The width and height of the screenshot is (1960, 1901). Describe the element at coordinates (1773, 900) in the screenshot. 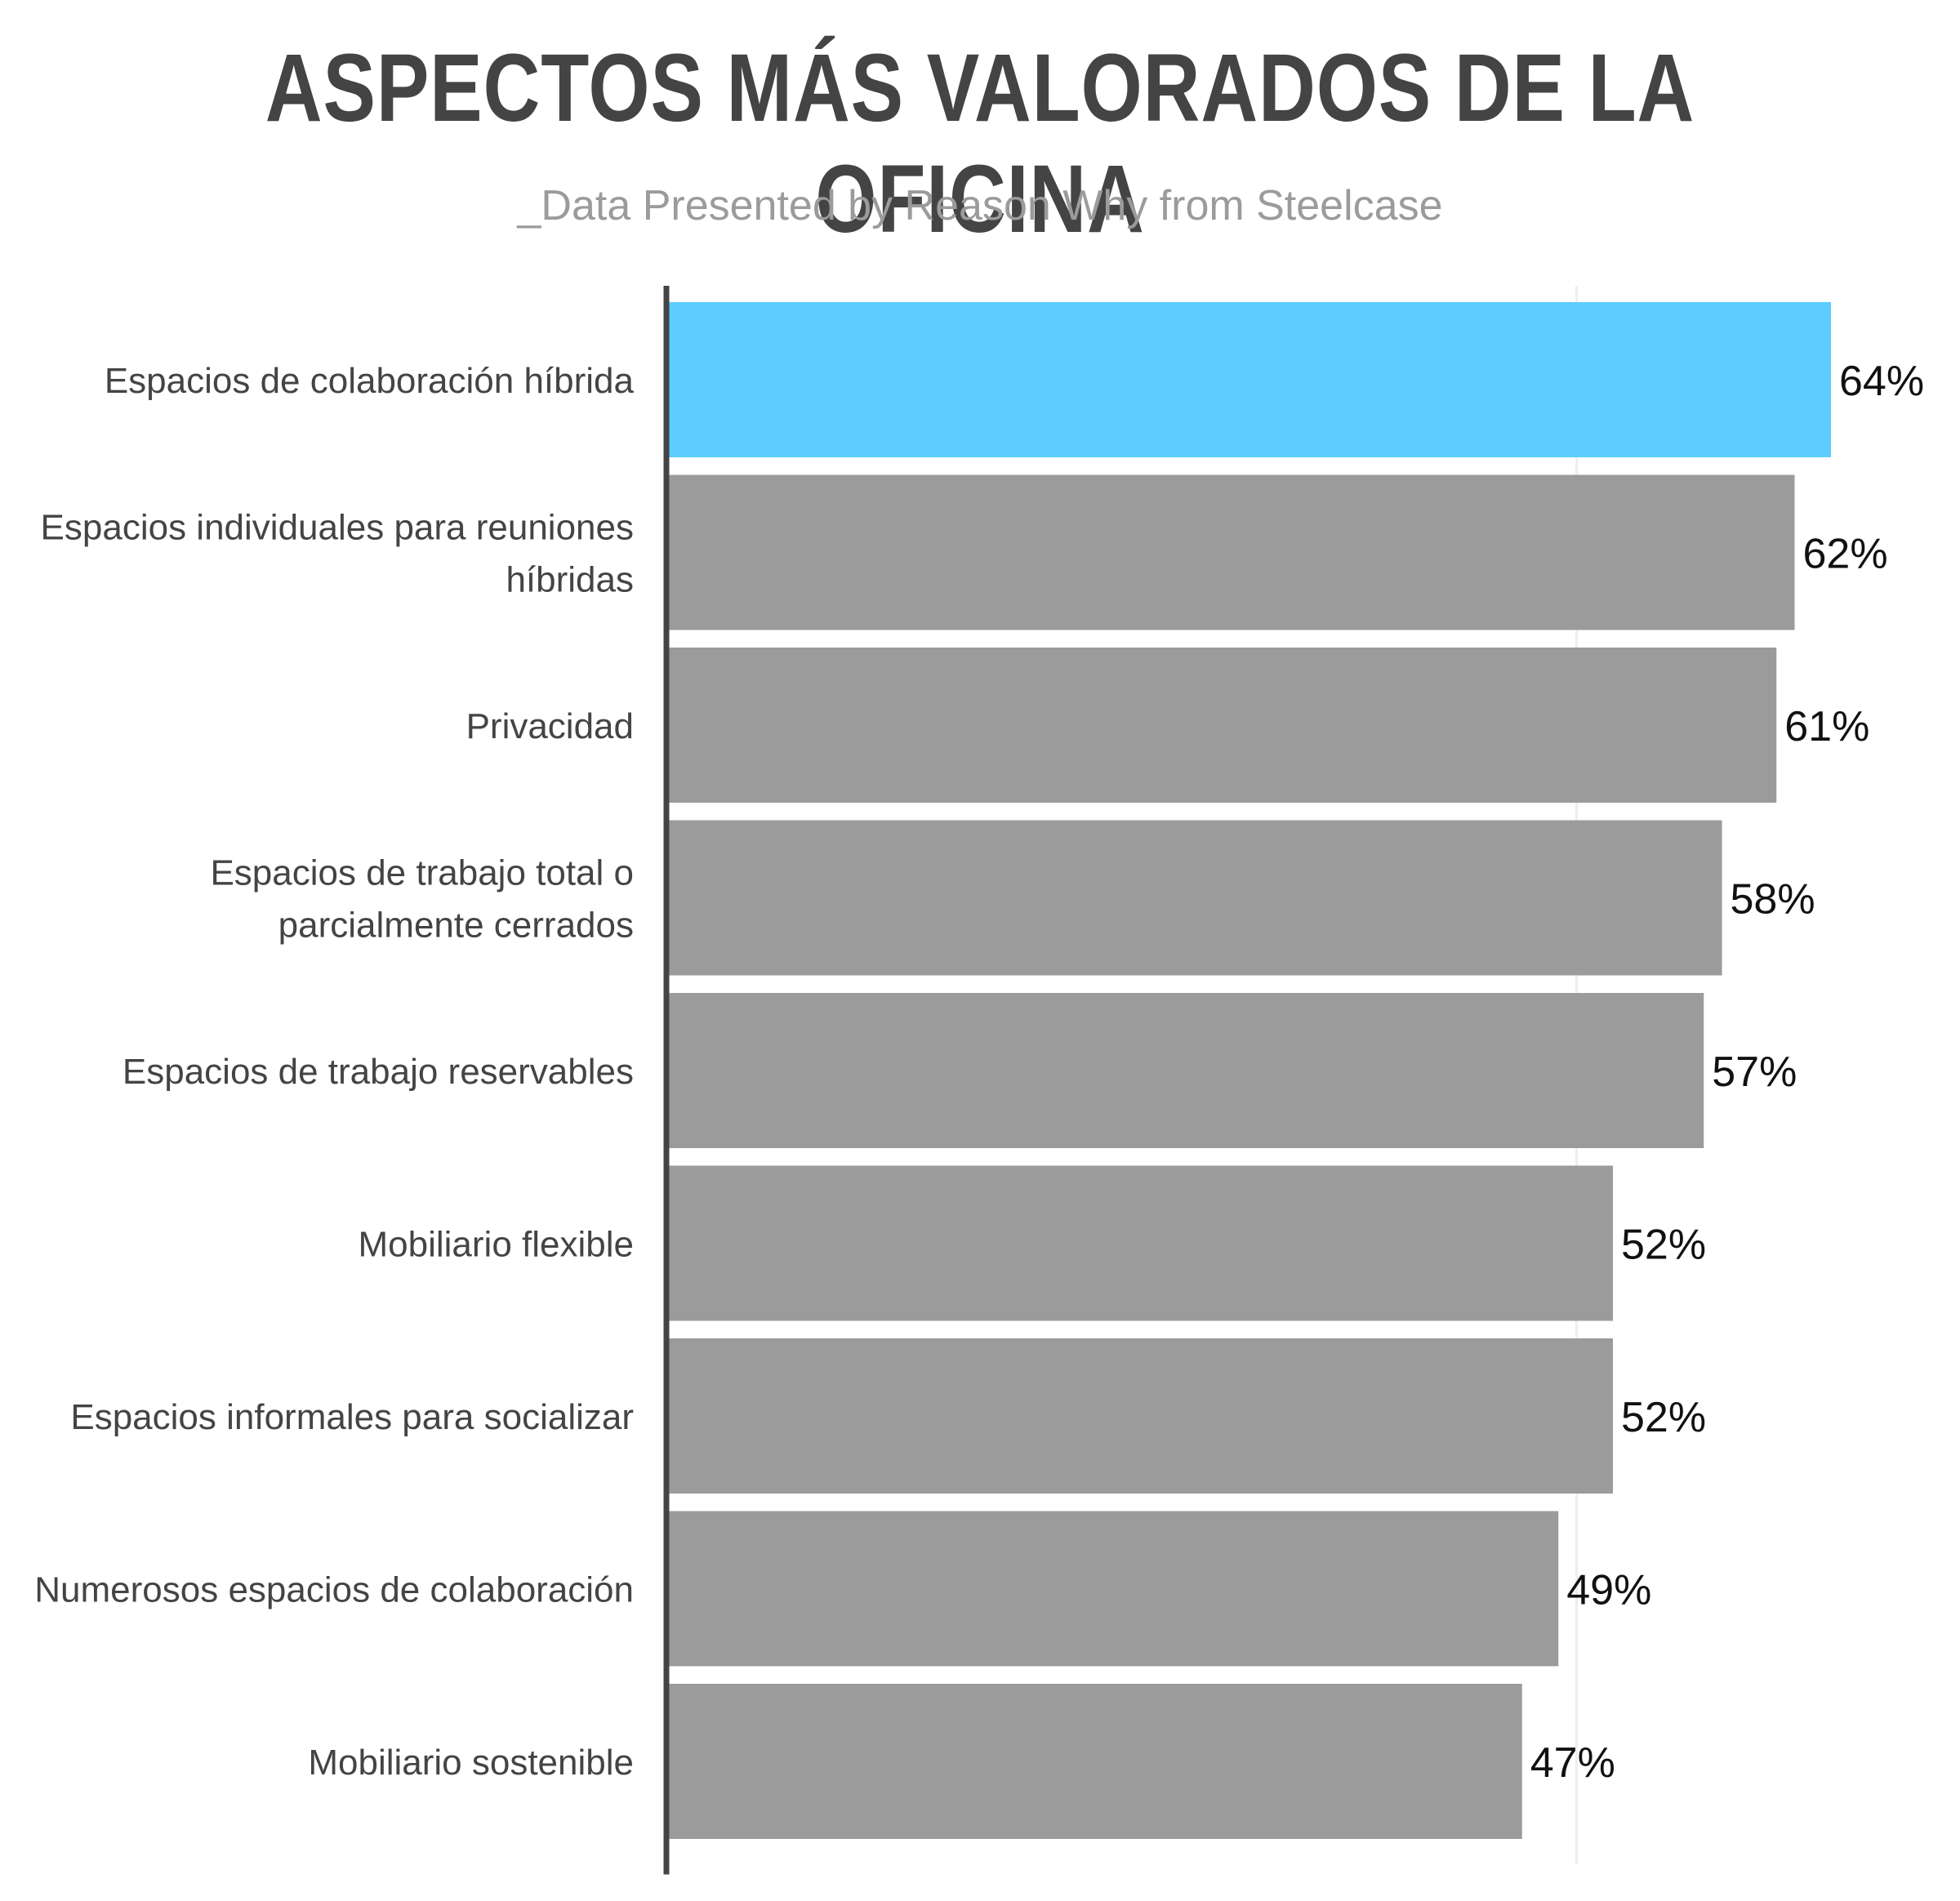

I see `value-label: 58%` at that location.